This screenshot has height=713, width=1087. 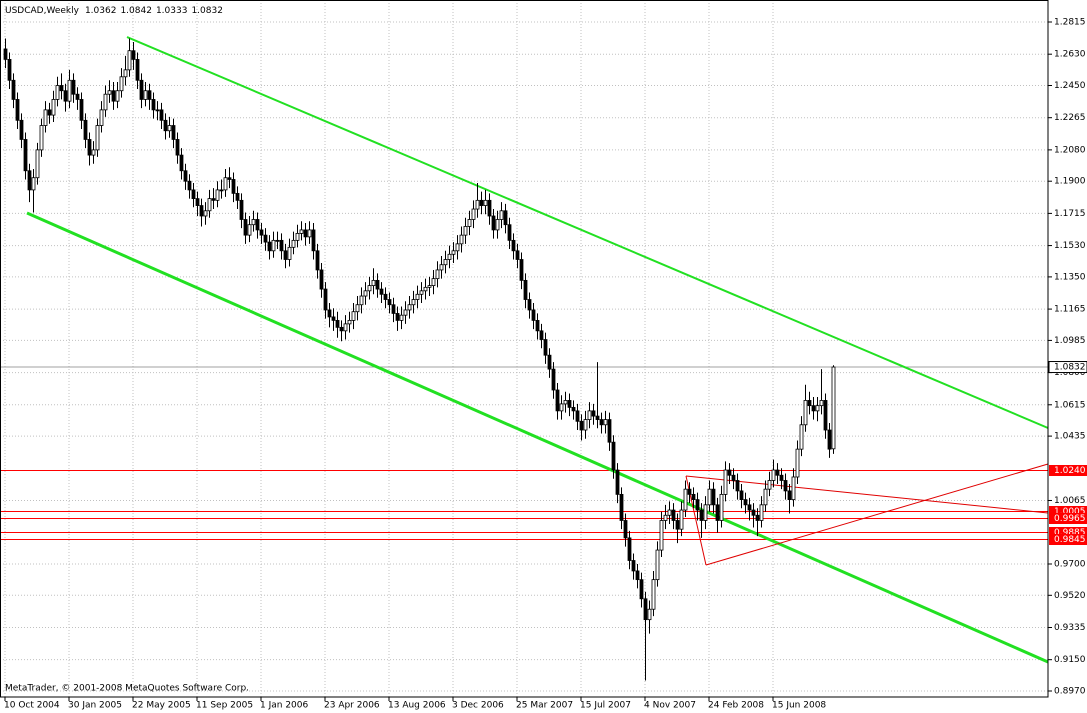 I want to click on x-tick-label: 13 Aug 2006, so click(x=417, y=706).